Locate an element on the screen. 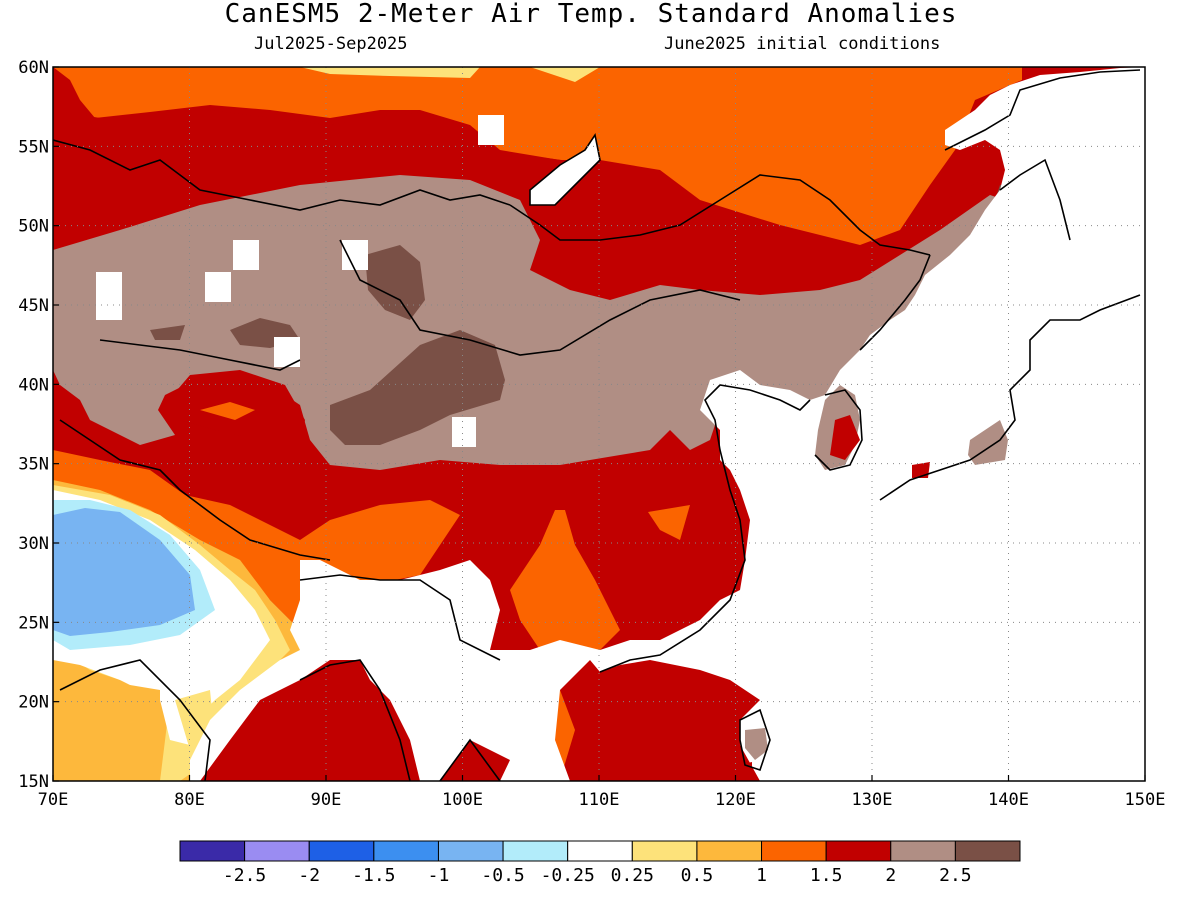 The height and width of the screenshot is (900, 1200). coast-baikal is located at coordinates (565, 169).